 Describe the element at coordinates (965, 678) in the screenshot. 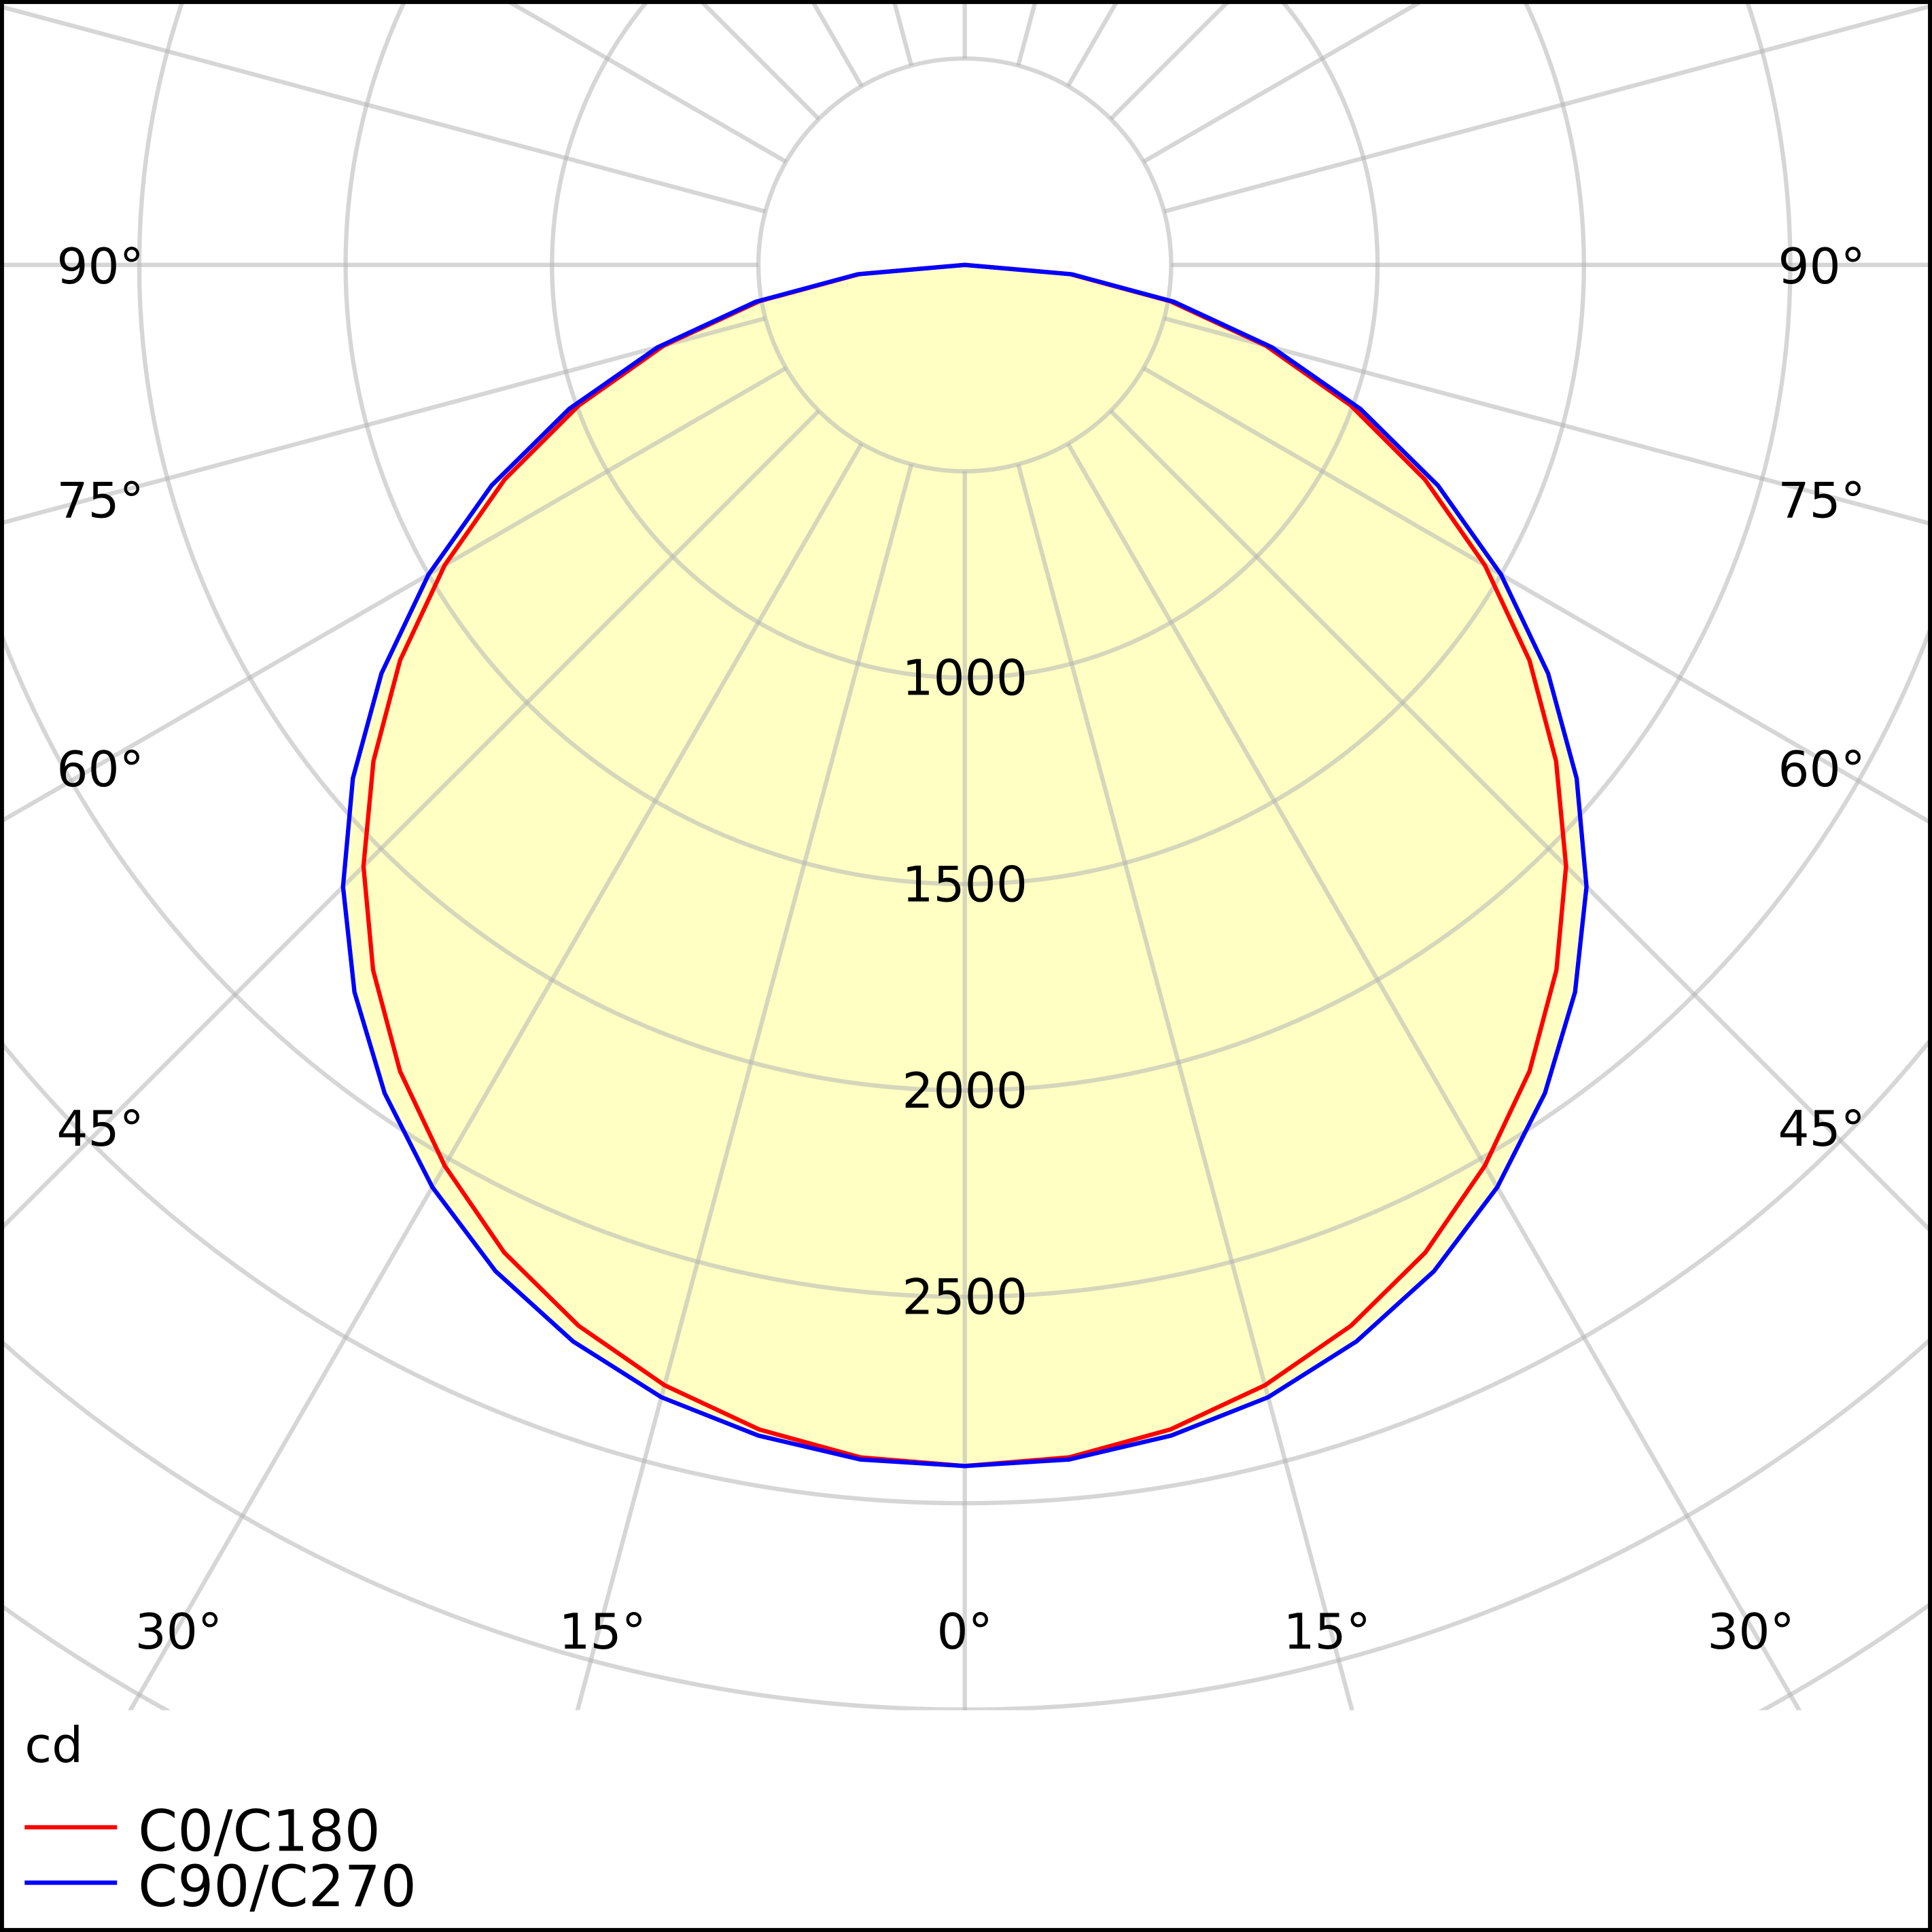

I see `radial-tick-label: 1000` at that location.